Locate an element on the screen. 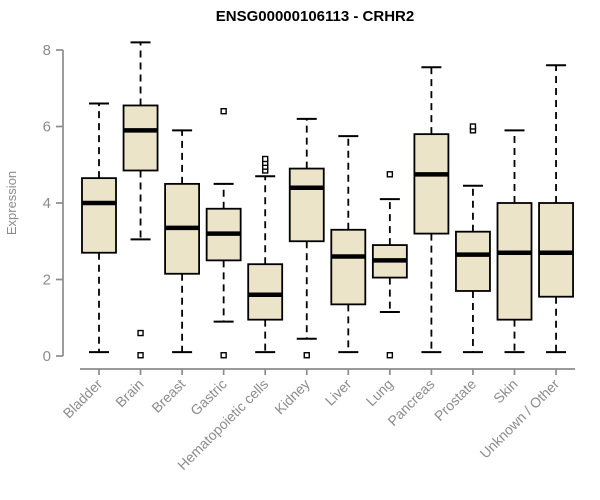 This screenshot has width=600, height=500. box-kidney is located at coordinates (306, 238).